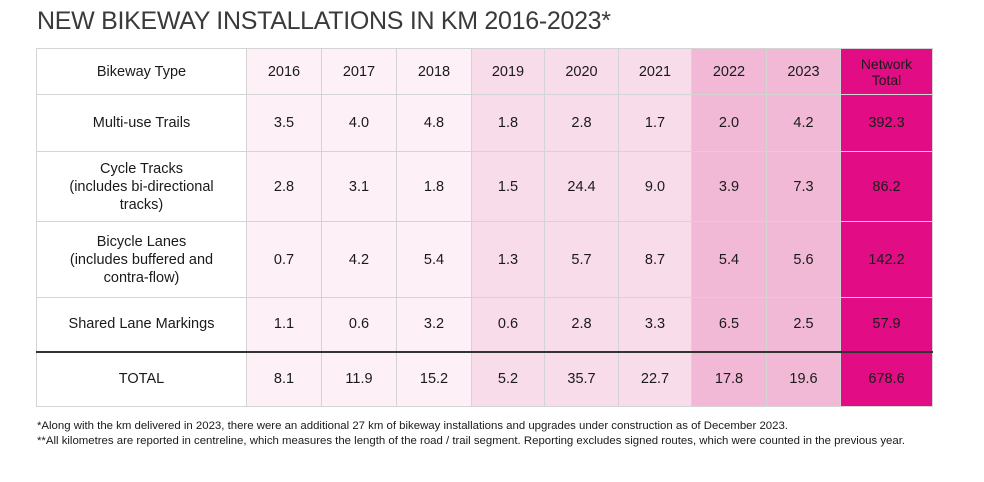 The height and width of the screenshot is (482, 984). I want to click on value-cell: 7.3, so click(803, 186).